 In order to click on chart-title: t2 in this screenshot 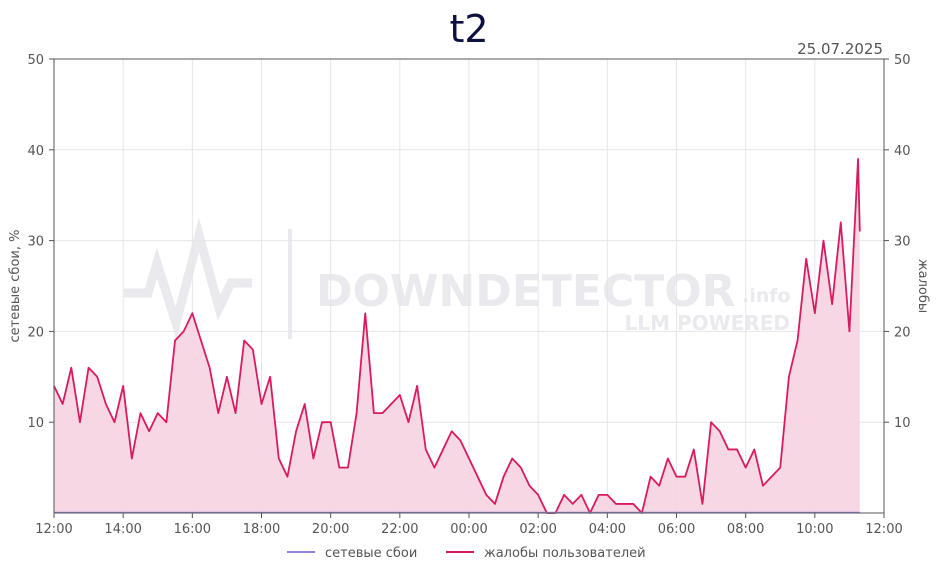, I will do `click(468, 29)`.